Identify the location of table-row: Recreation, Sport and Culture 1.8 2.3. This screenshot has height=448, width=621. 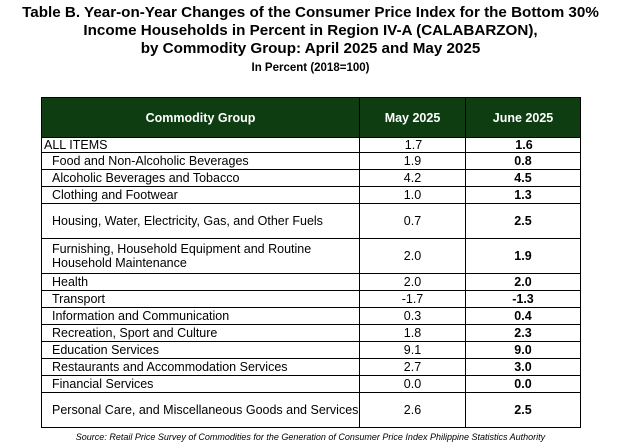
(311, 333).